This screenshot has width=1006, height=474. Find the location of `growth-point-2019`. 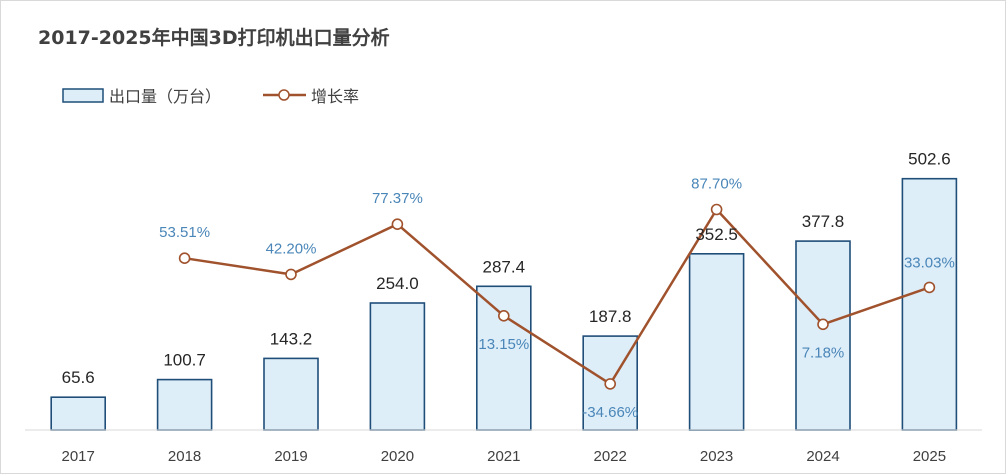

growth-point-2019 is located at coordinates (291, 274).